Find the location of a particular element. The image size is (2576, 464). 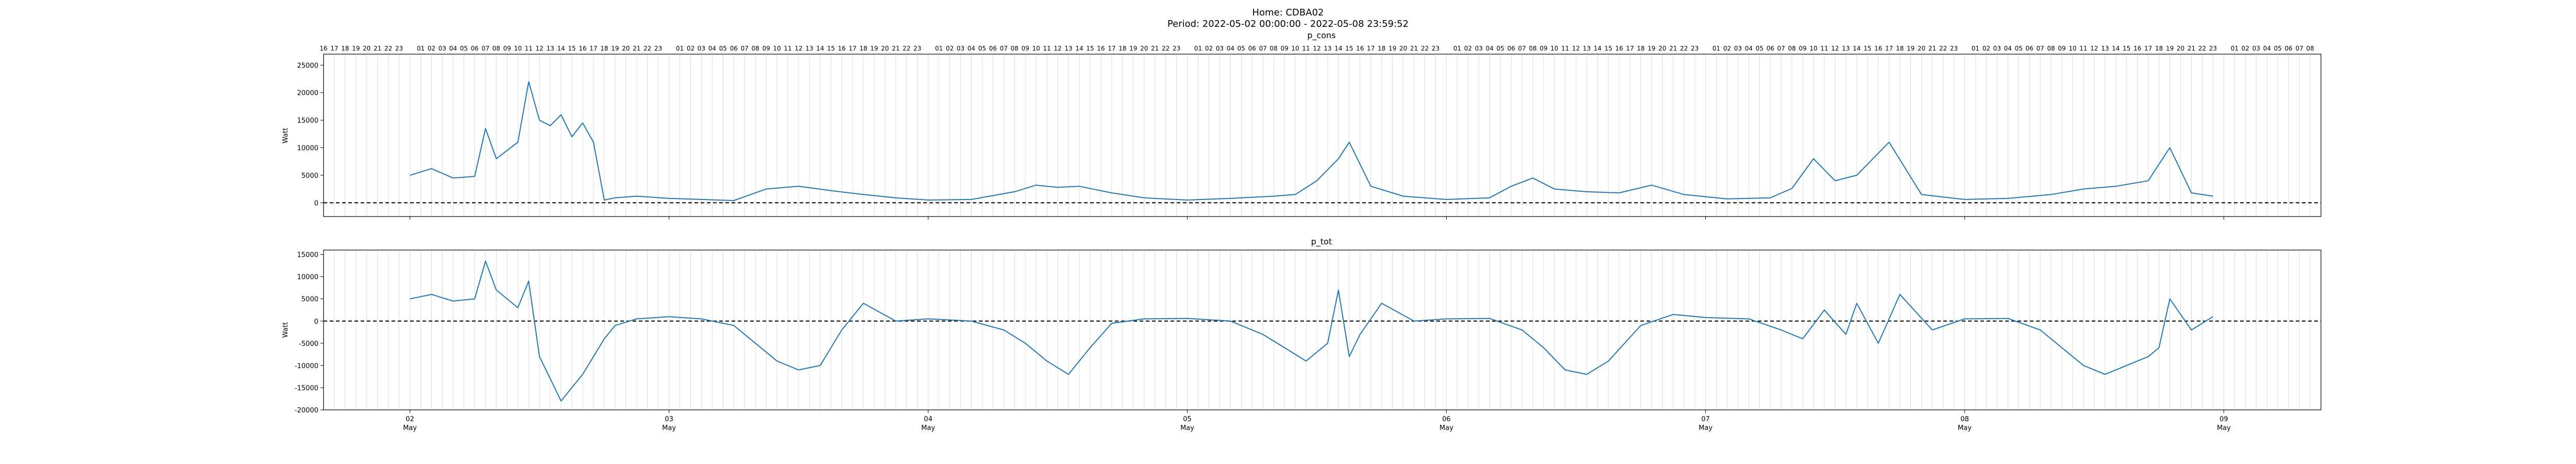

y-tick-label: 5000 is located at coordinates (309, 176).